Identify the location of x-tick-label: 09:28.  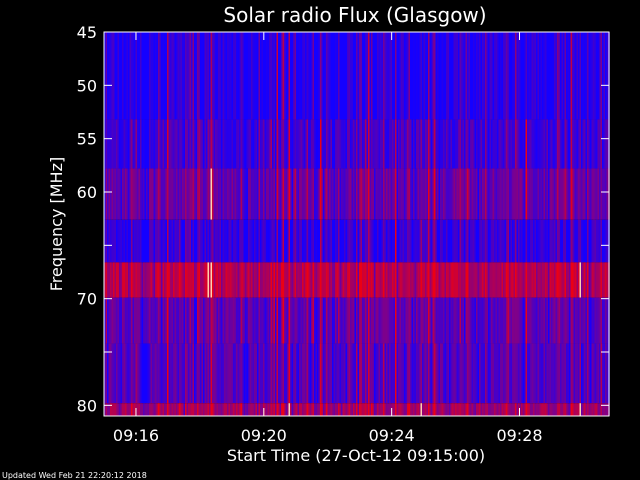
(519, 435).